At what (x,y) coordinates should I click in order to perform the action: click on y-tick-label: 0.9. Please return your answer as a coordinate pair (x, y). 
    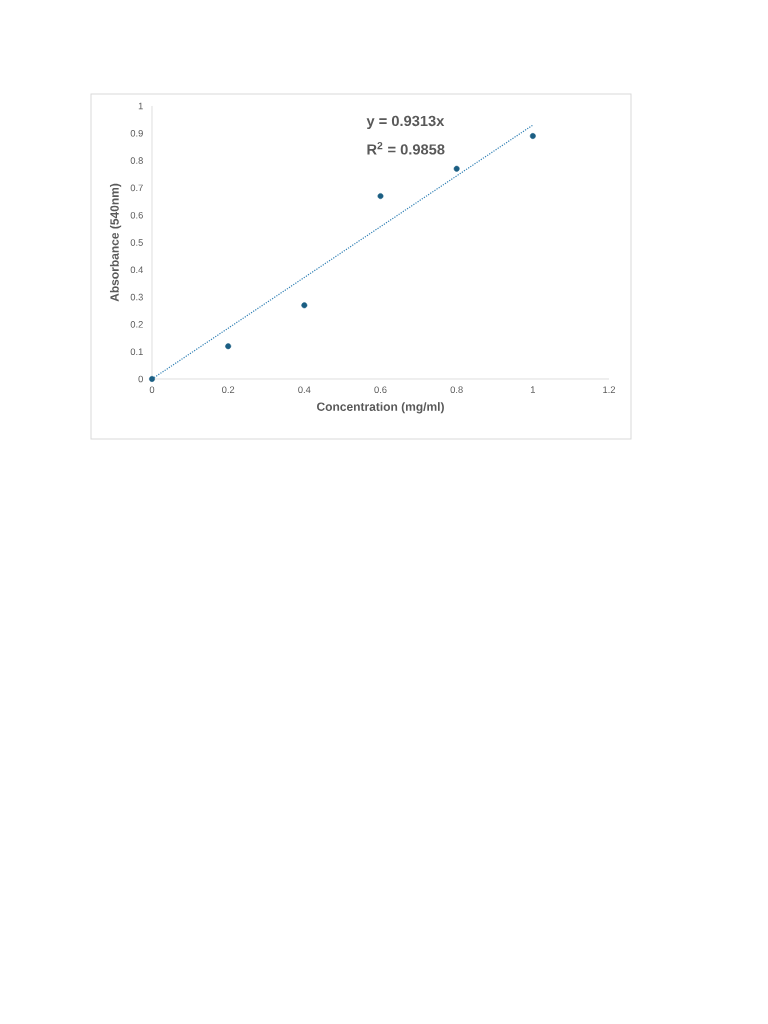
    Looking at the image, I should click on (136, 133).